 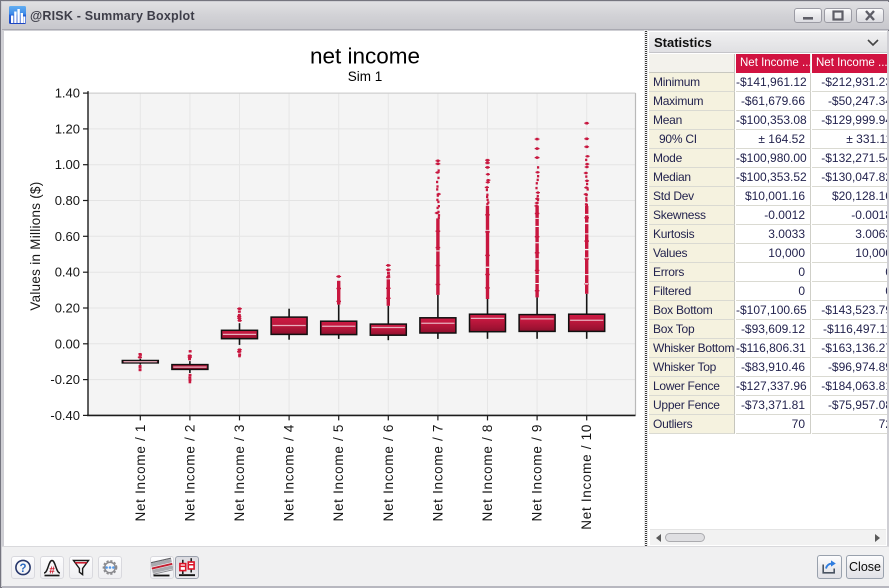 What do you see at coordinates (65, 379) in the screenshot?
I see `svg-text: -0.20` at bounding box center [65, 379].